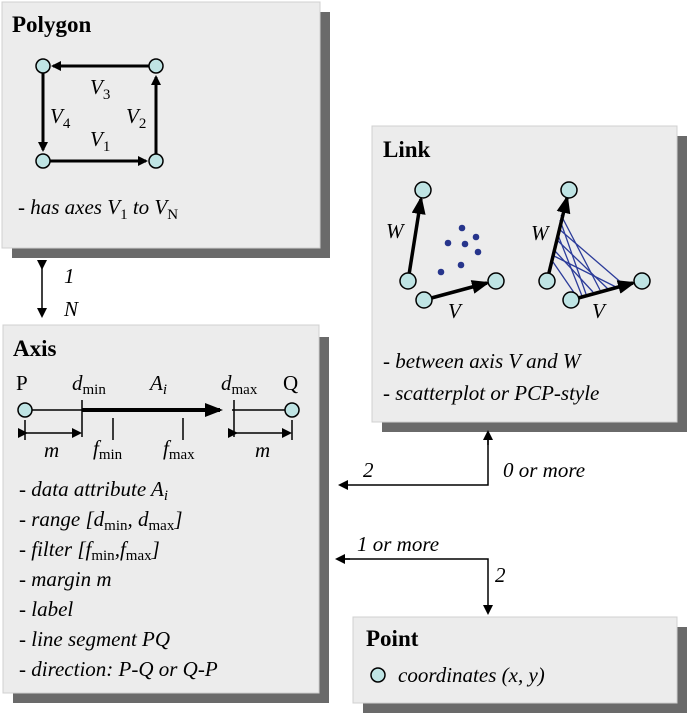 This screenshot has height=713, width=687. What do you see at coordinates (483, 361) in the screenshot?
I see `link-desc-1: - between axis V and W` at bounding box center [483, 361].